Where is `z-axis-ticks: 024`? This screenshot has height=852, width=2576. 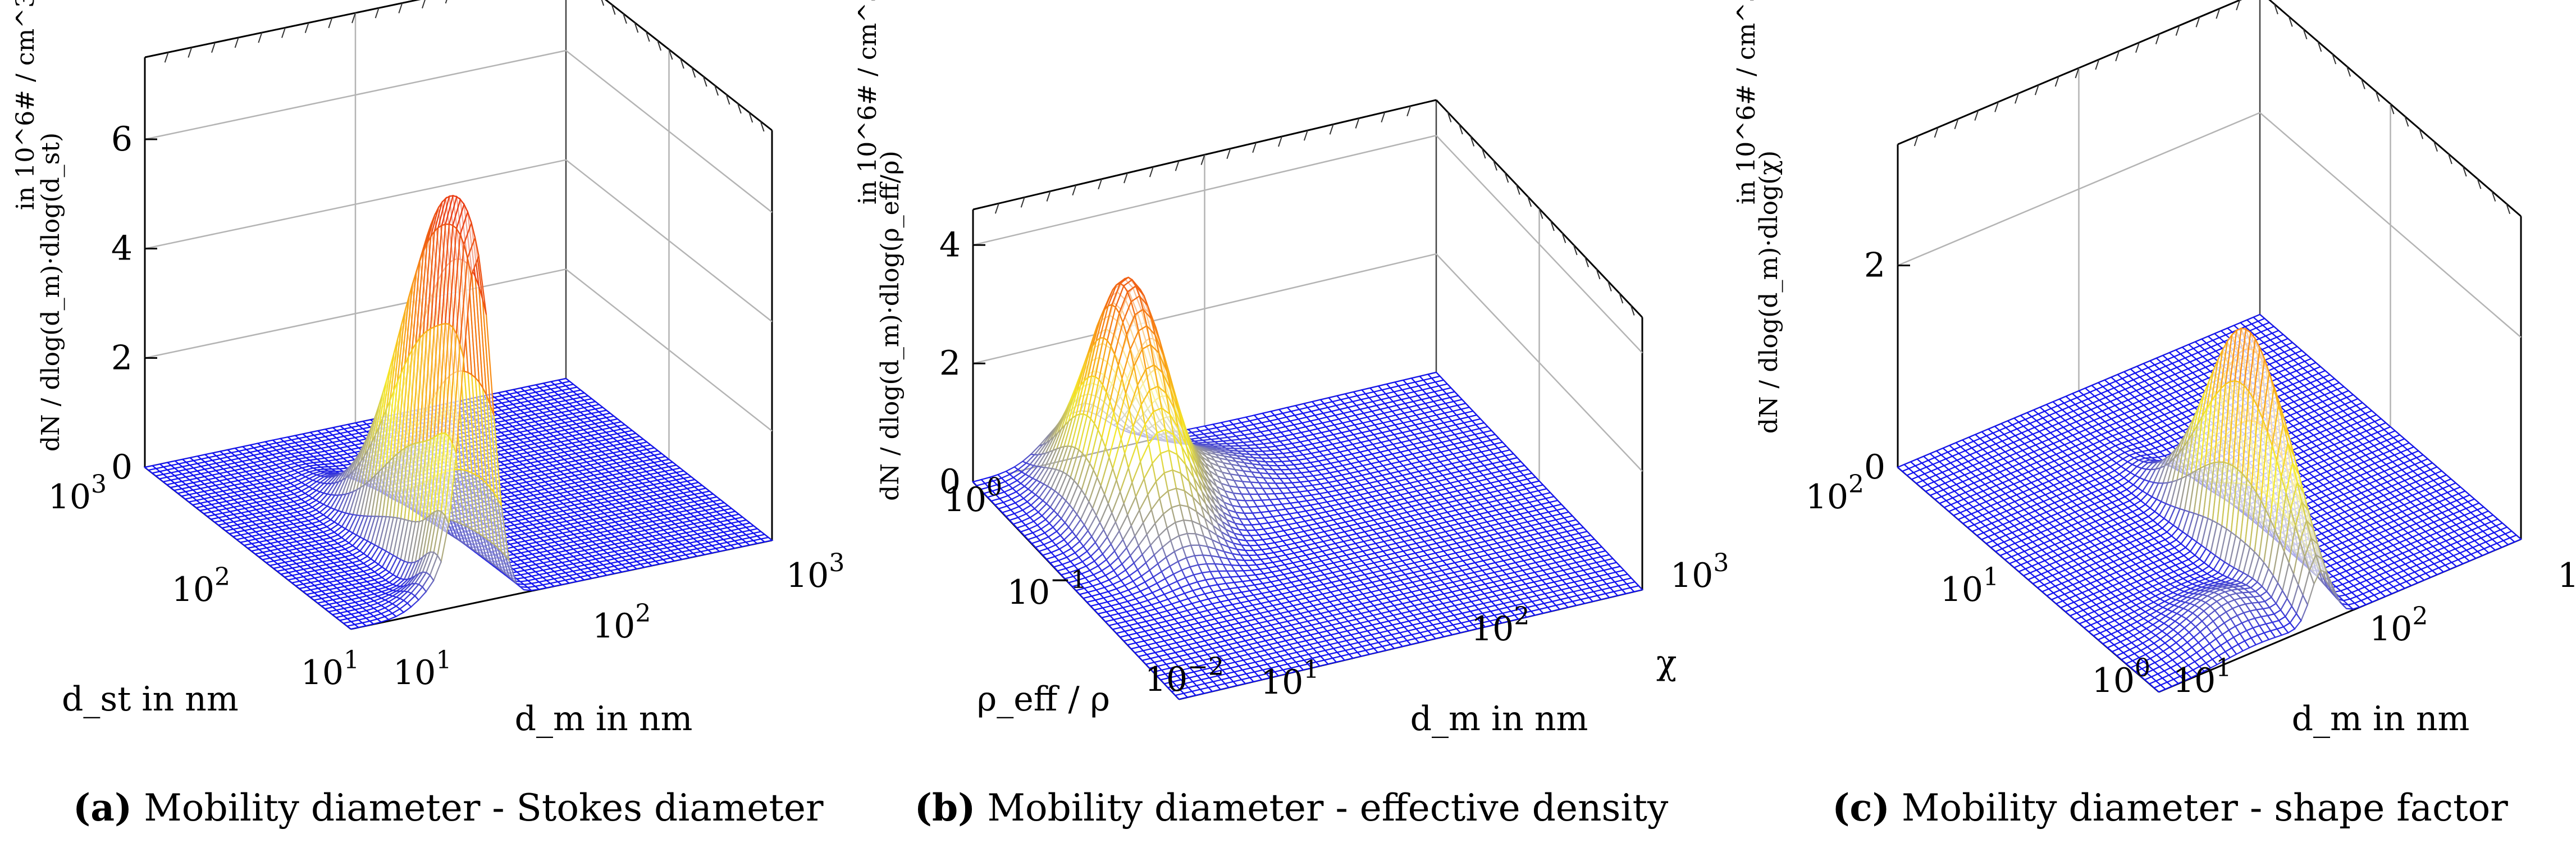 z-axis-ticks: 024 is located at coordinates (962, 363).